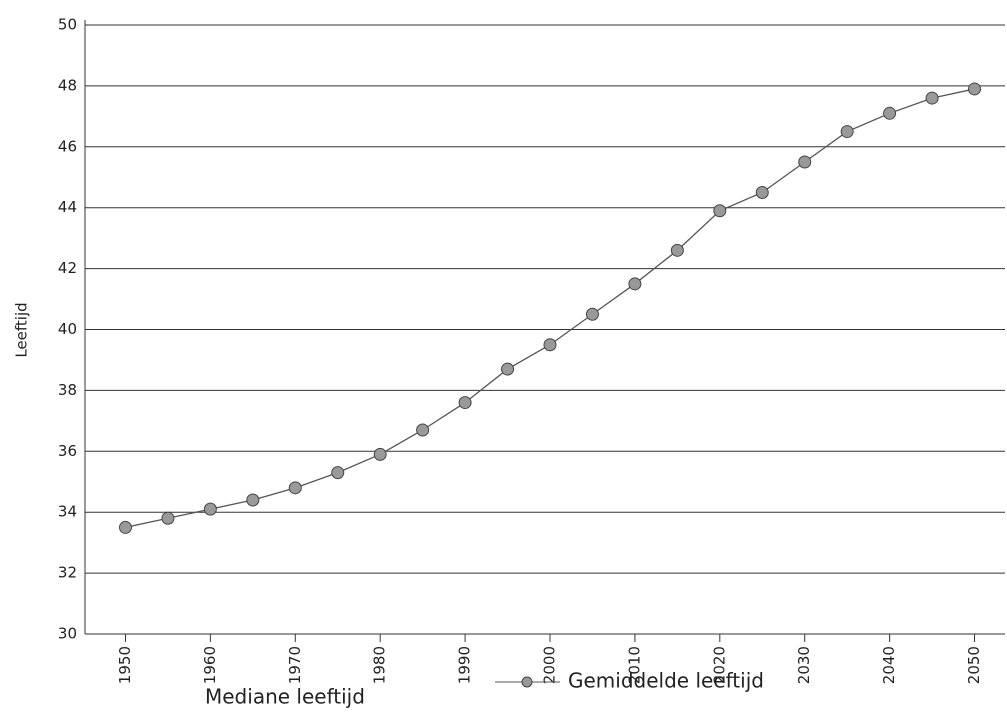 Image resolution: width=1007 pixels, height=716 pixels. Describe the element at coordinates (550, 665) in the screenshot. I see `x-tick-label: 2000` at that location.